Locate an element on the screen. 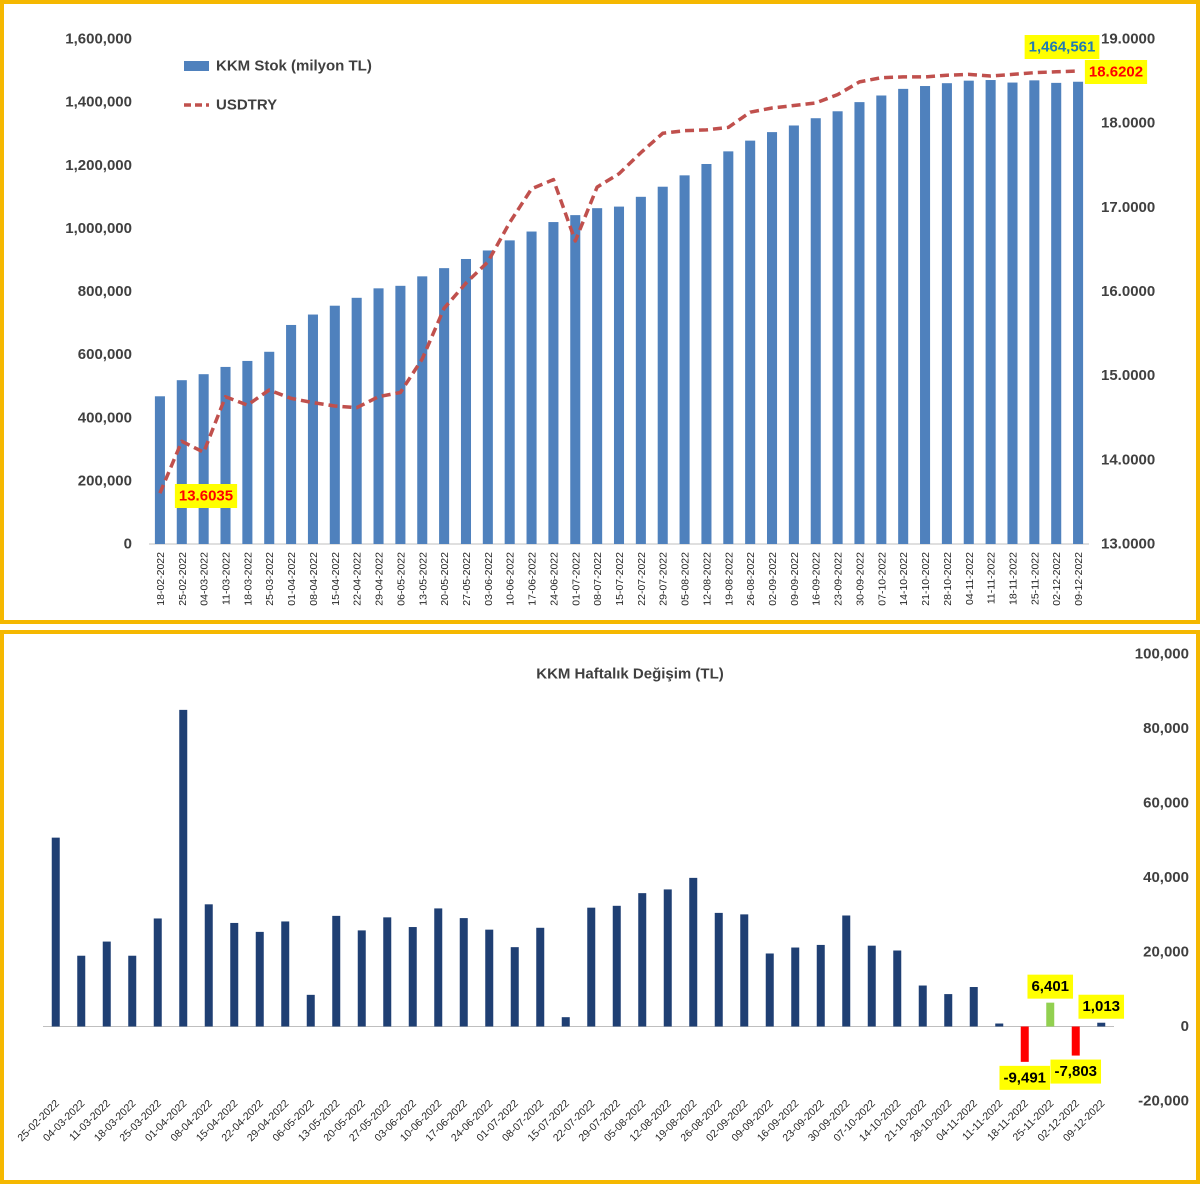  value-callout: -7,803 is located at coordinates (1076, 1071).